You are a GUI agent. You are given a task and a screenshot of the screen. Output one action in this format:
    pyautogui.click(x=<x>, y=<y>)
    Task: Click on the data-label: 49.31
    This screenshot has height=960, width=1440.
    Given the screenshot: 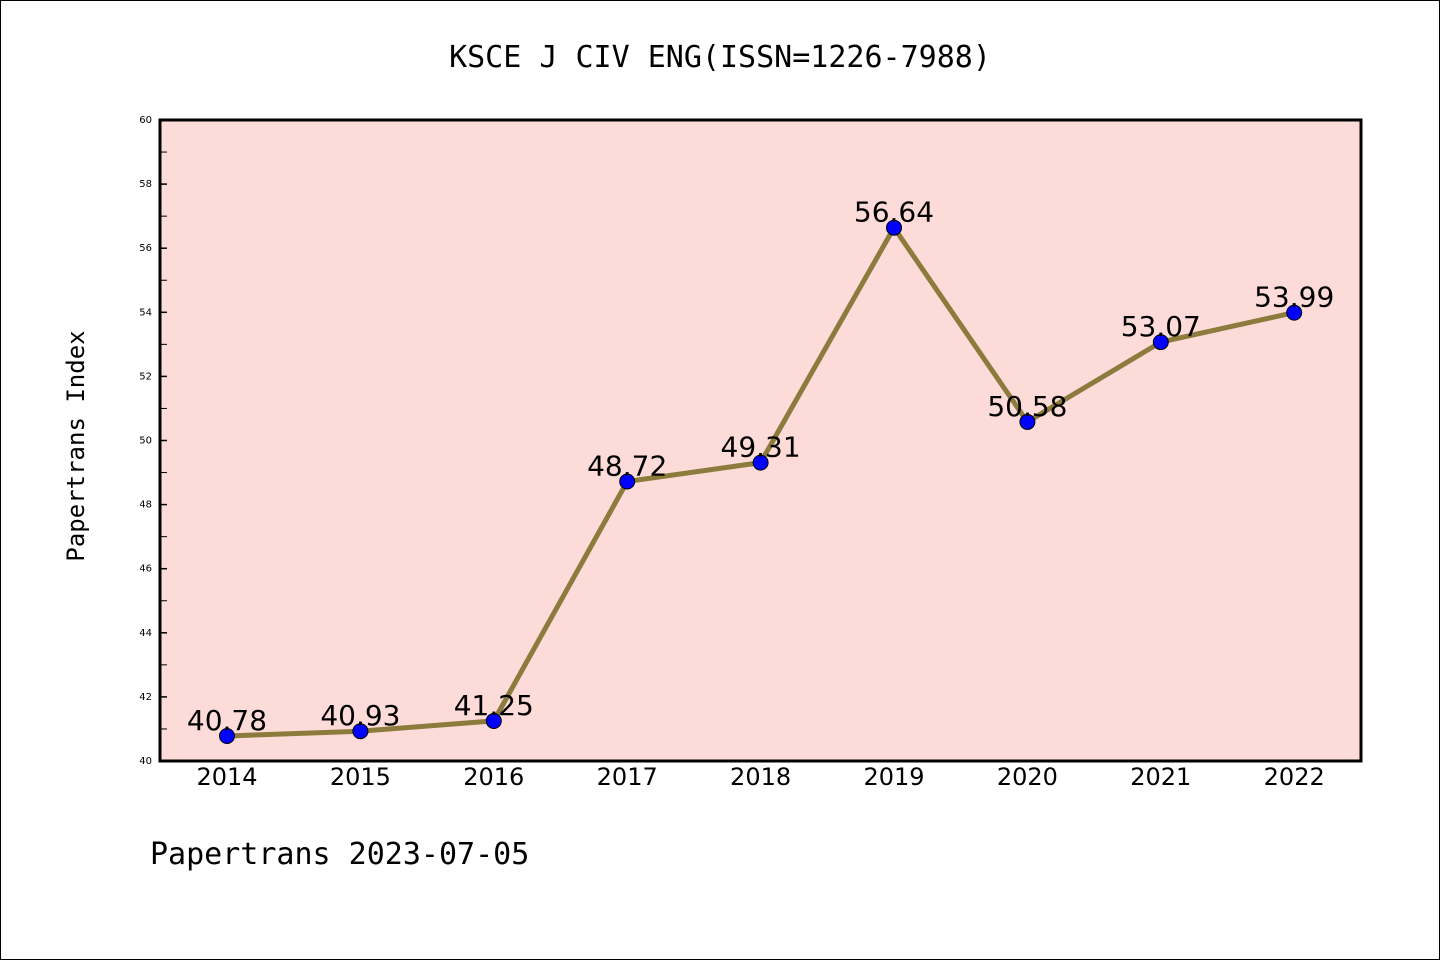 What is the action you would take?
    pyautogui.click(x=761, y=447)
    